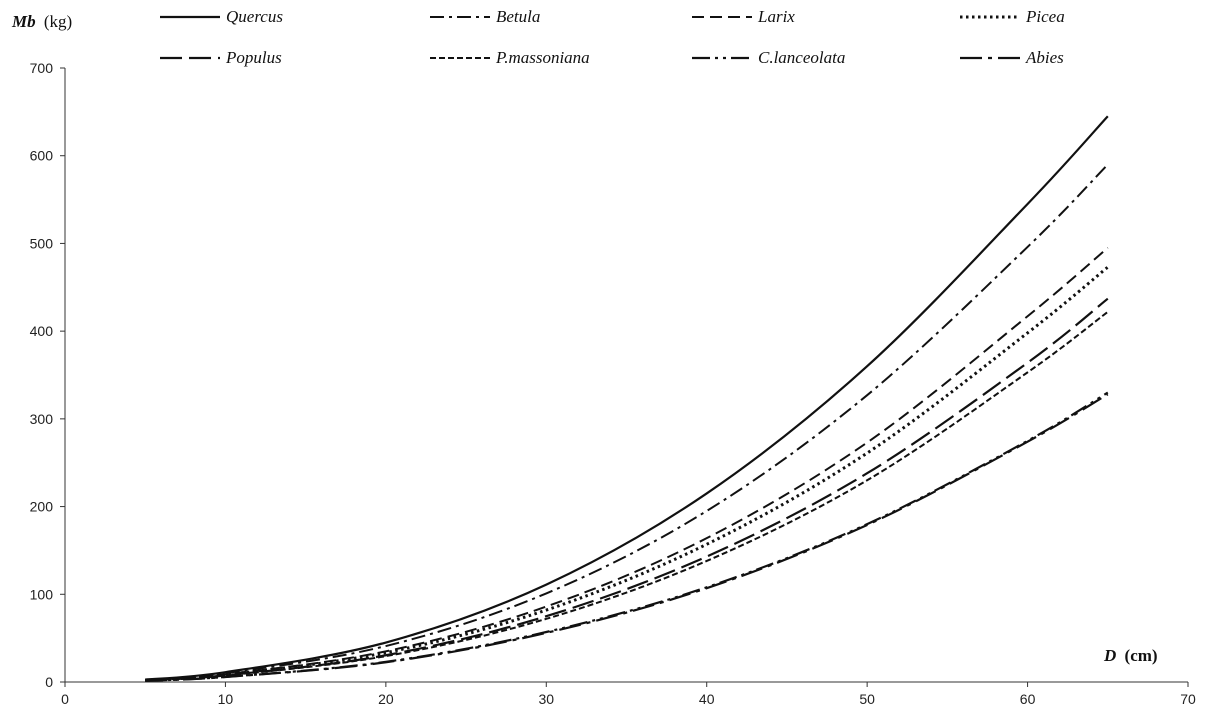 This screenshot has width=1205, height=711. I want to click on legend-label: Quercus, so click(254, 16).